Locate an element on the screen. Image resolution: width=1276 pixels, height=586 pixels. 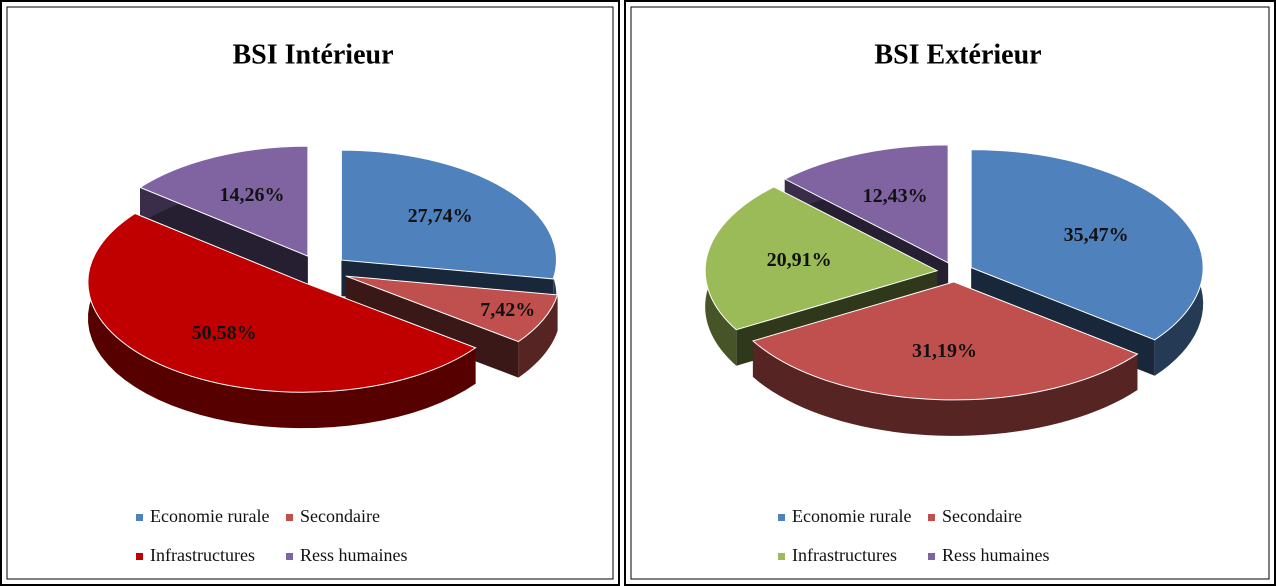
data-label: 27,74% is located at coordinates (440, 216).